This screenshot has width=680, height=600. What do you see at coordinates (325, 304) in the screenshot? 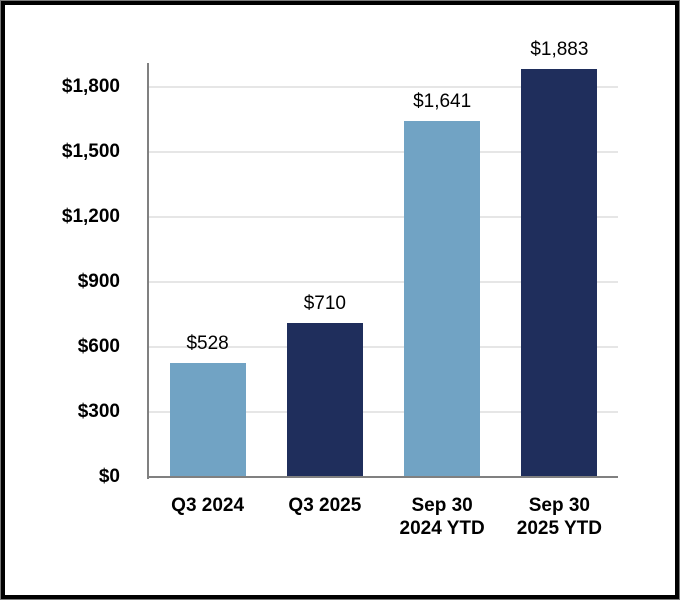
I see `bar-value-label: $710` at bounding box center [325, 304].